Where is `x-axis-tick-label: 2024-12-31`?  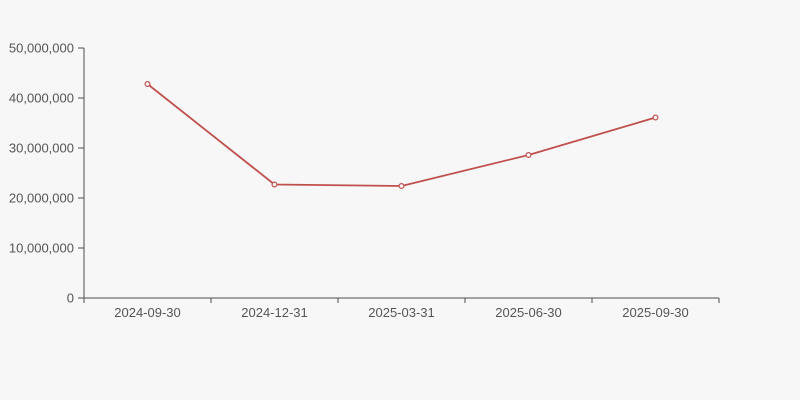
x-axis-tick-label: 2024-12-31 is located at coordinates (274, 312).